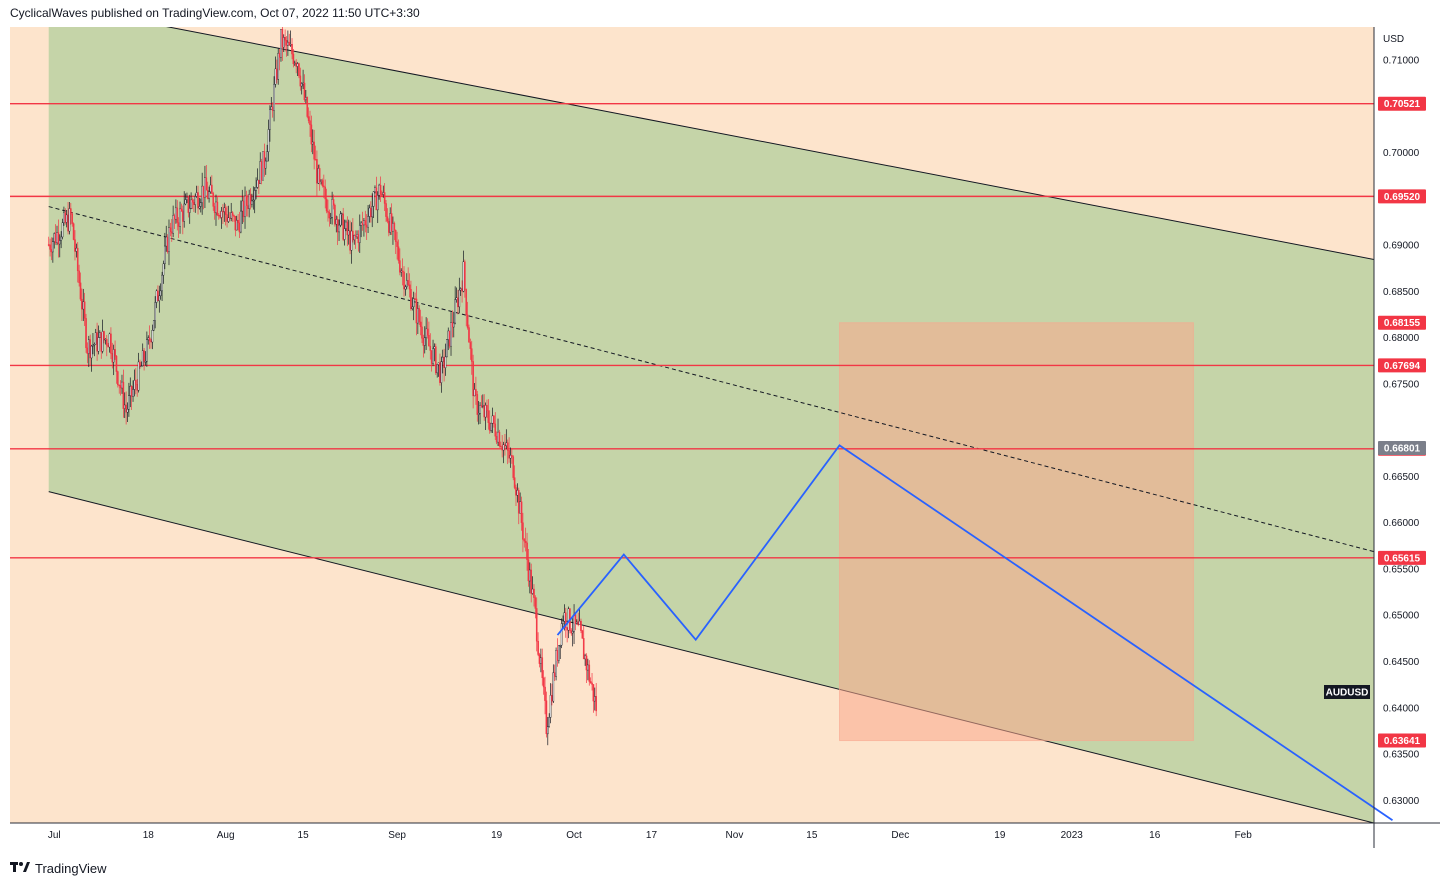 This screenshot has width=1440, height=884. Describe the element at coordinates (1402, 196) in the screenshot. I see `level-tag-0.69520` at that location.